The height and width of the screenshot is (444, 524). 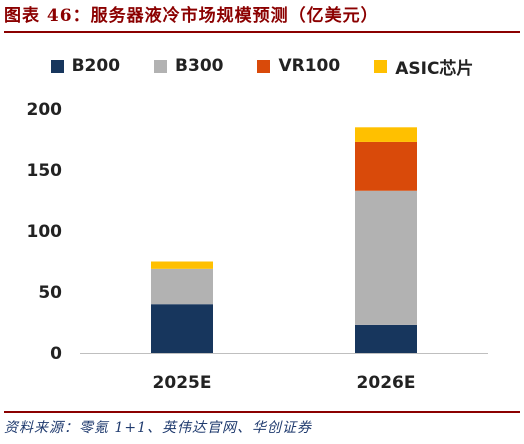 I want to click on legend-swatch-b200, so click(x=57, y=66).